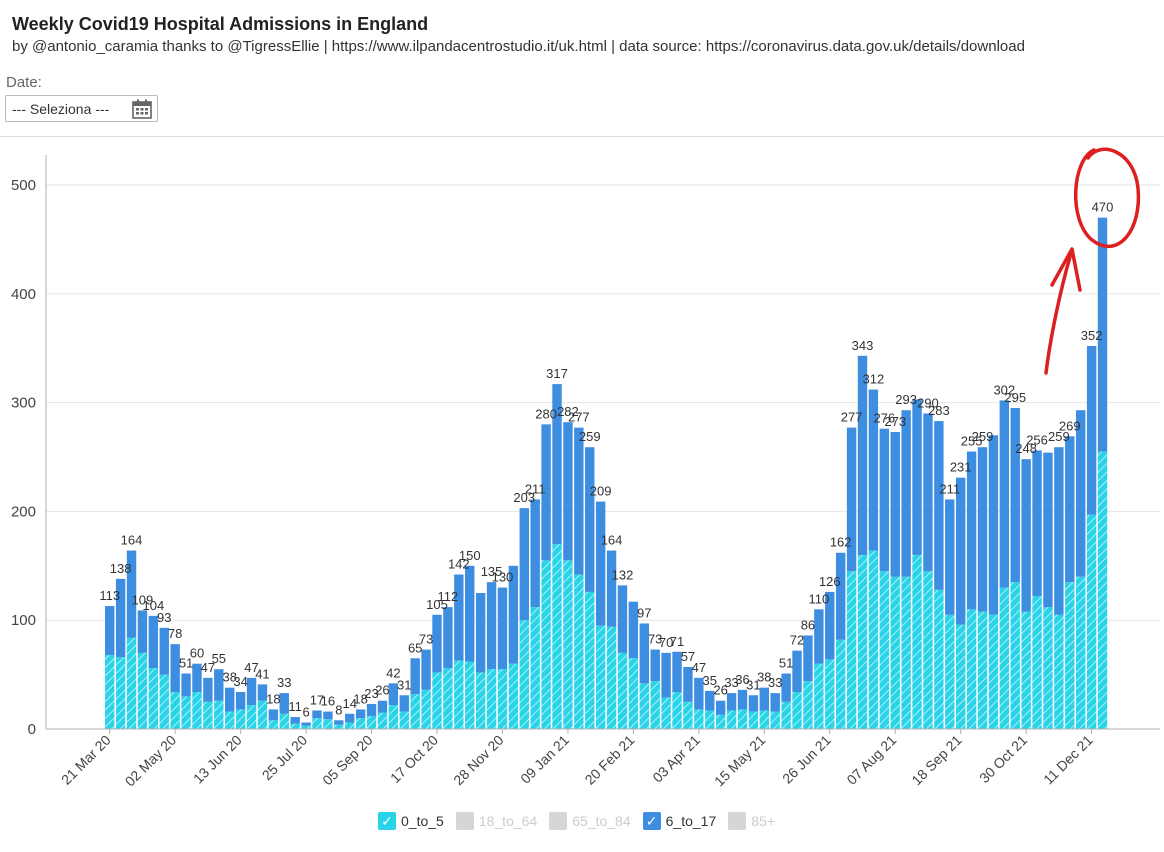 This screenshot has width=1164, height=852. Describe the element at coordinates (387, 821) in the screenshot. I see `legend-checkbox-0-to-5: ✓` at that location.